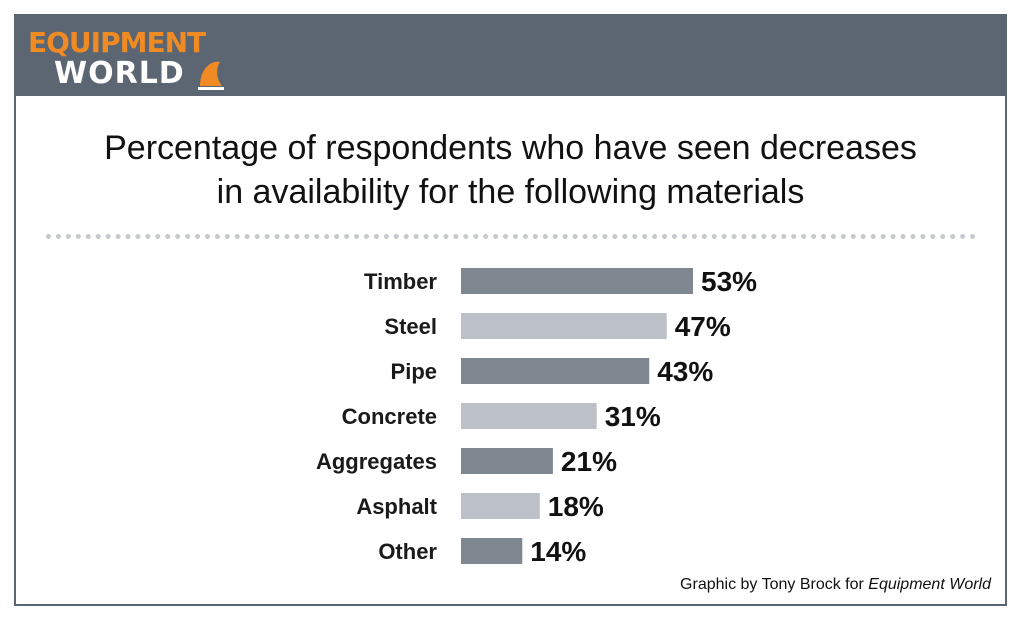  What do you see at coordinates (410, 326) in the screenshot?
I see `category-label: Steel` at bounding box center [410, 326].